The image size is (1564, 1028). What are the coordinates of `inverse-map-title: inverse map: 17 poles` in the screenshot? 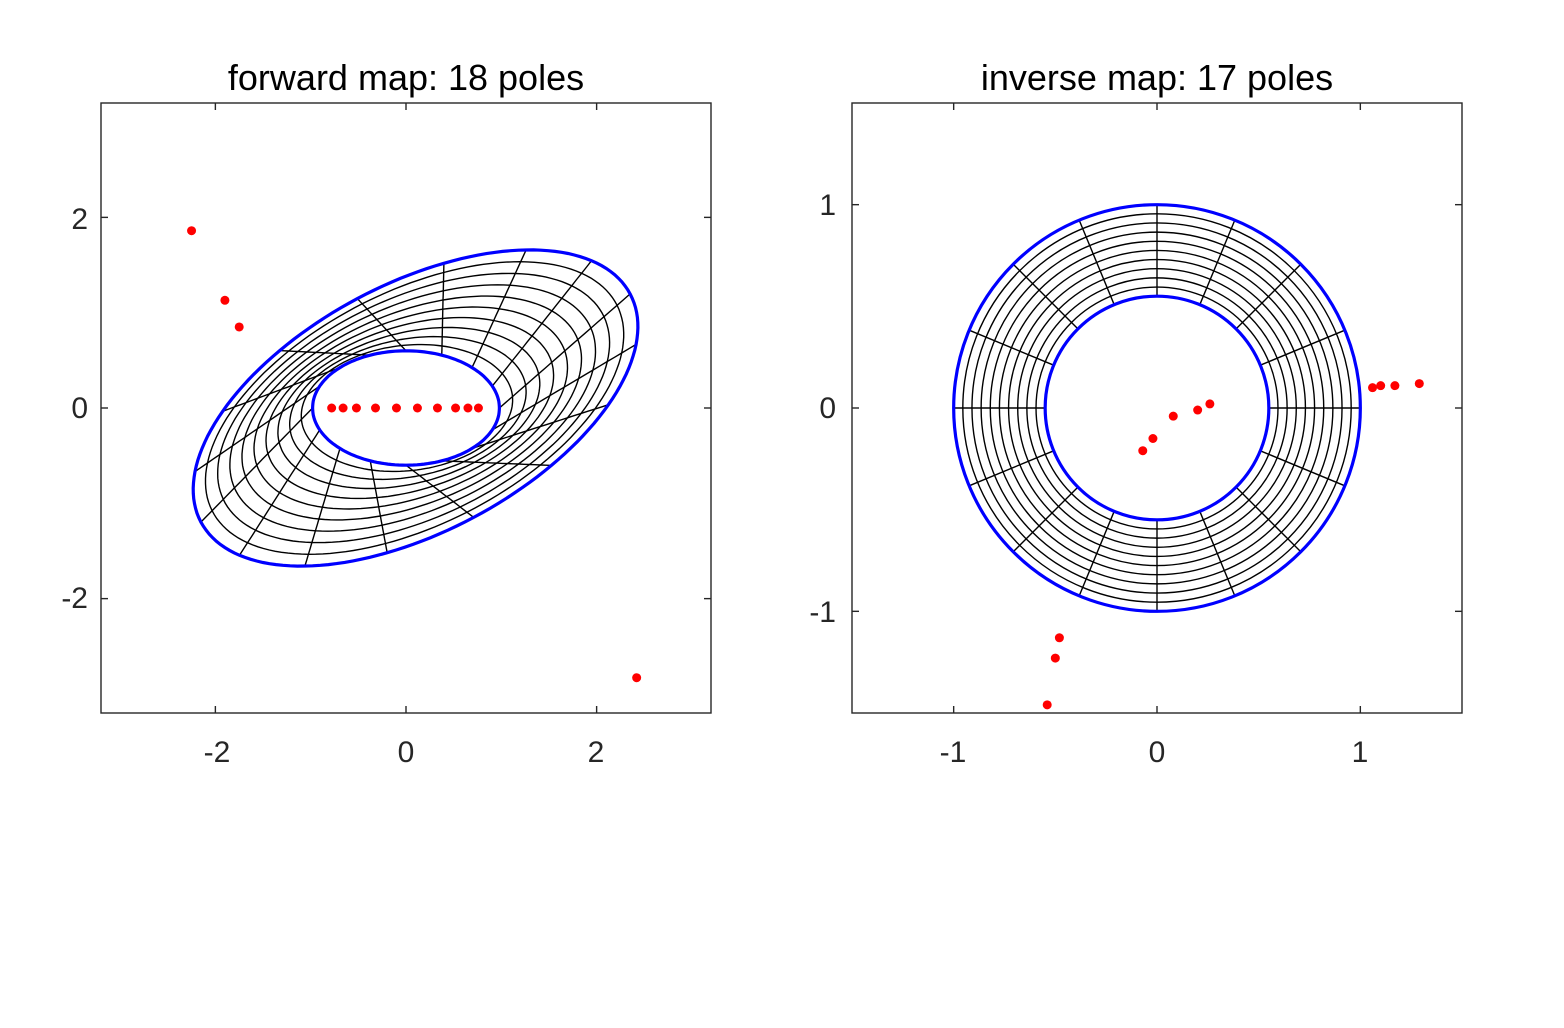 It's located at (1157, 77).